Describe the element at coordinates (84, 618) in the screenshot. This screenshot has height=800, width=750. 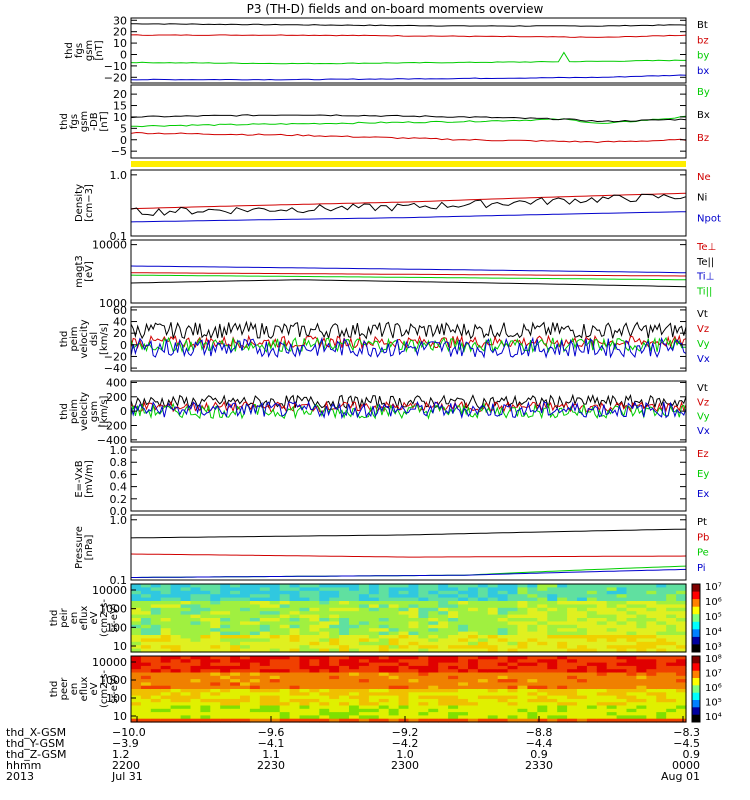
I see `y-axis-label-line: eflux` at that location.